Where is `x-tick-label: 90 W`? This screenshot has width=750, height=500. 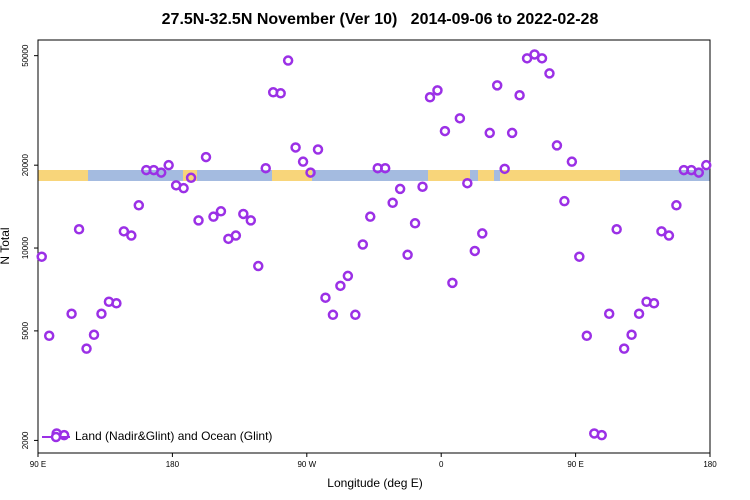 x-tick-label: 90 W is located at coordinates (306, 464).